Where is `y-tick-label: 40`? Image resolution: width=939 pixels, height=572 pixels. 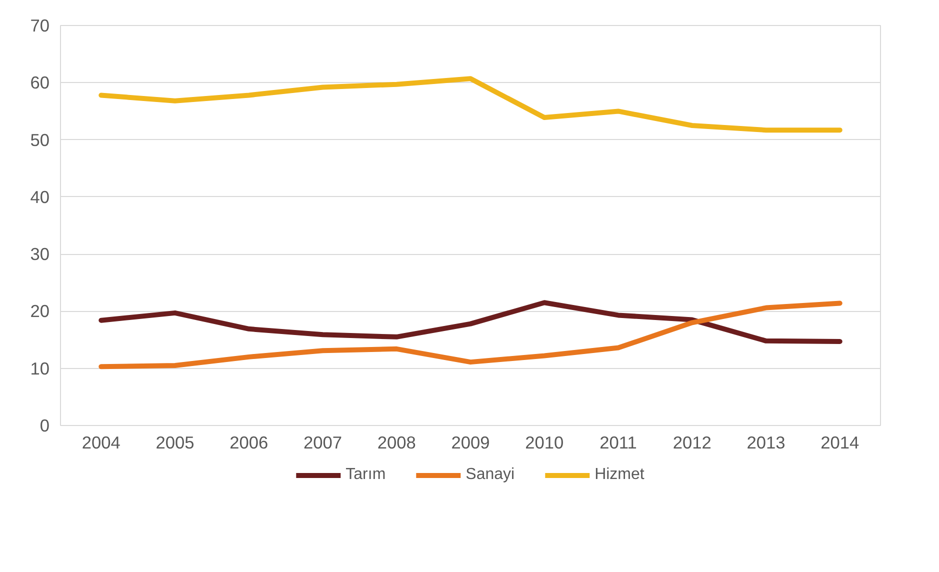
y-tick-label: 40 is located at coordinates (40, 196).